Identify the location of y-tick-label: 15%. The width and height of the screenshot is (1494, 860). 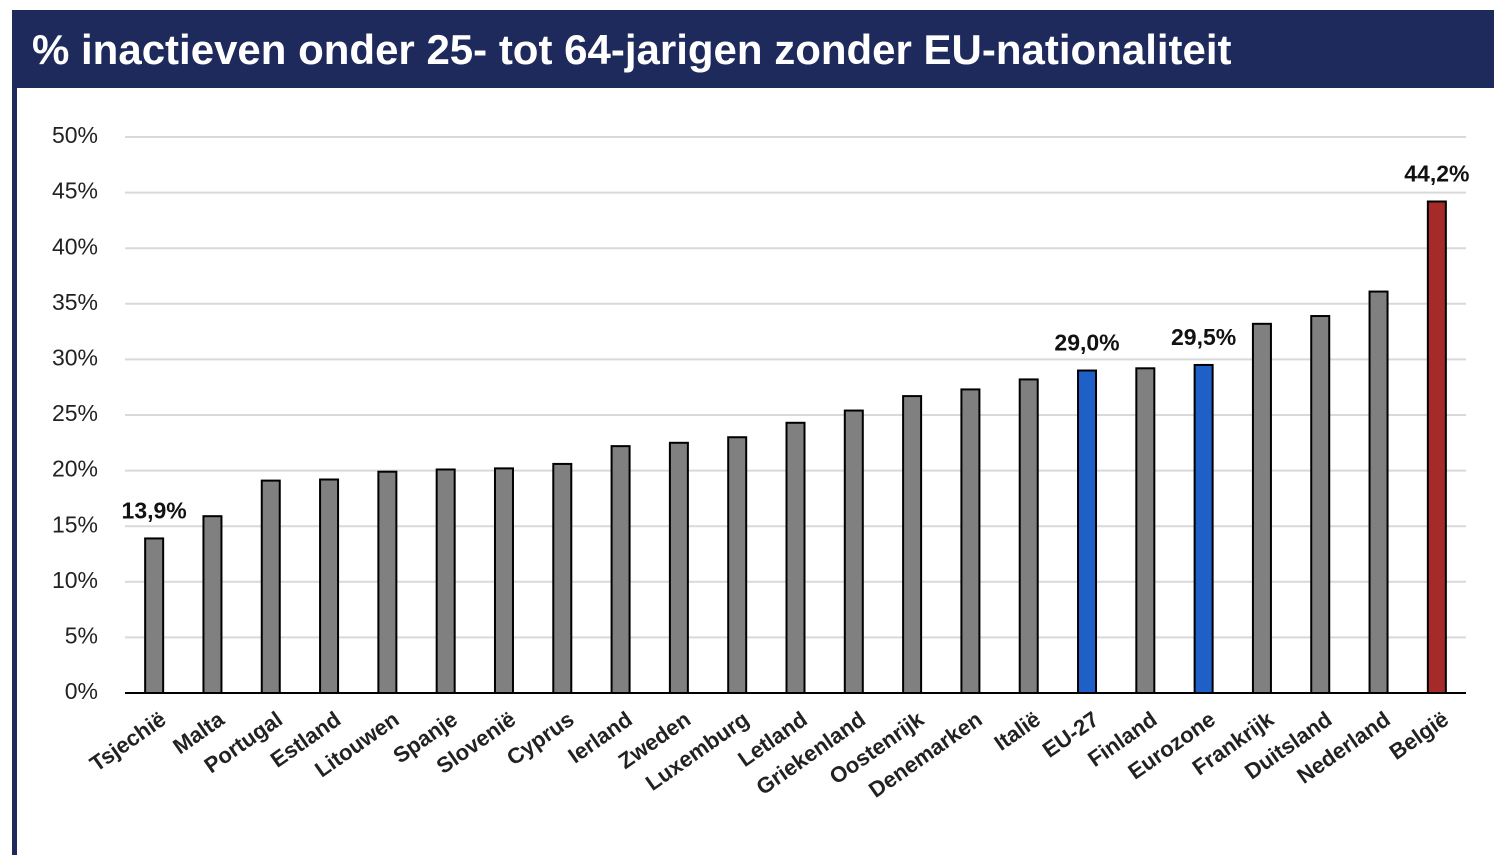
(75, 524).